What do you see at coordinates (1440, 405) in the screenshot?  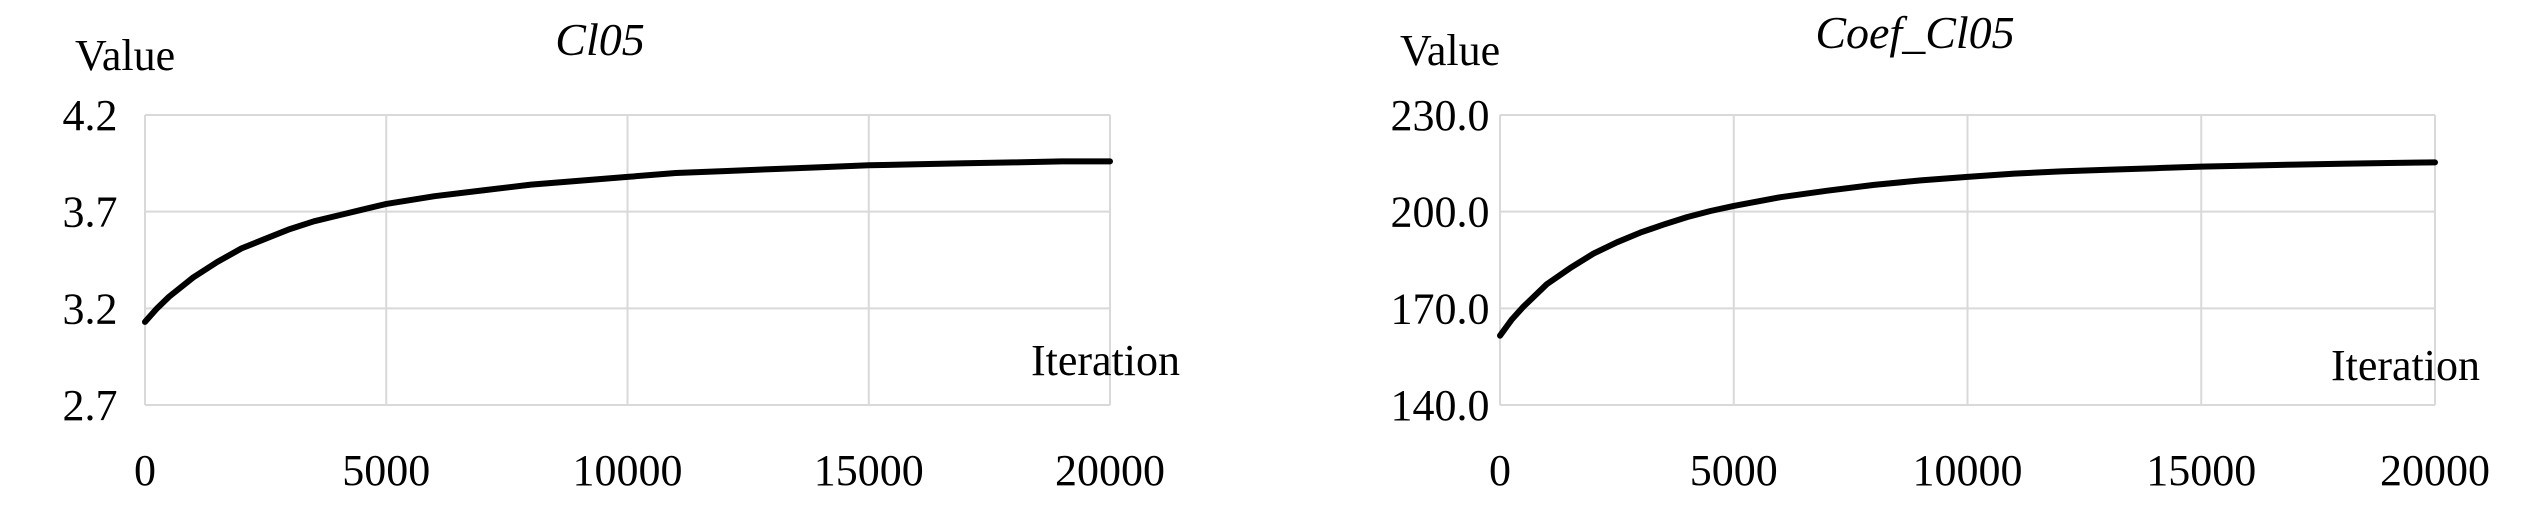 I see `y-tick-label: 140.0` at bounding box center [1440, 405].